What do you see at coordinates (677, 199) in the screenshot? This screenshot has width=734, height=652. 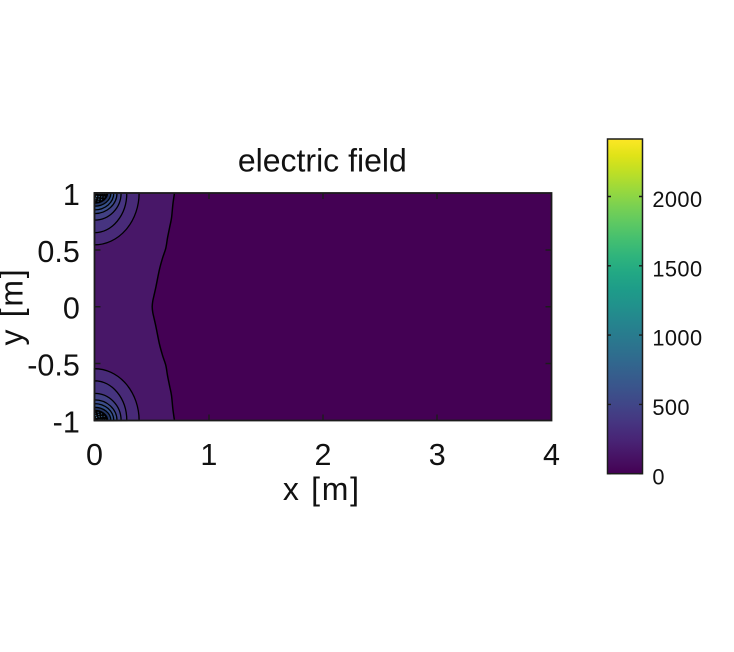 I see `svg-text: 2000` at bounding box center [677, 199].